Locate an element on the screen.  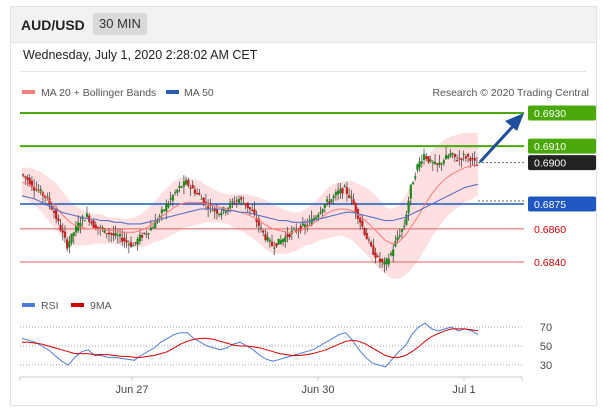
rsi-panel: 70 50 30 is located at coordinates (286, 347).